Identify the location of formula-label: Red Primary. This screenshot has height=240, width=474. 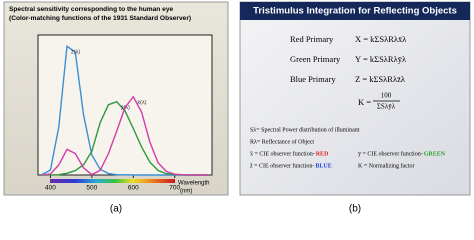
(312, 39).